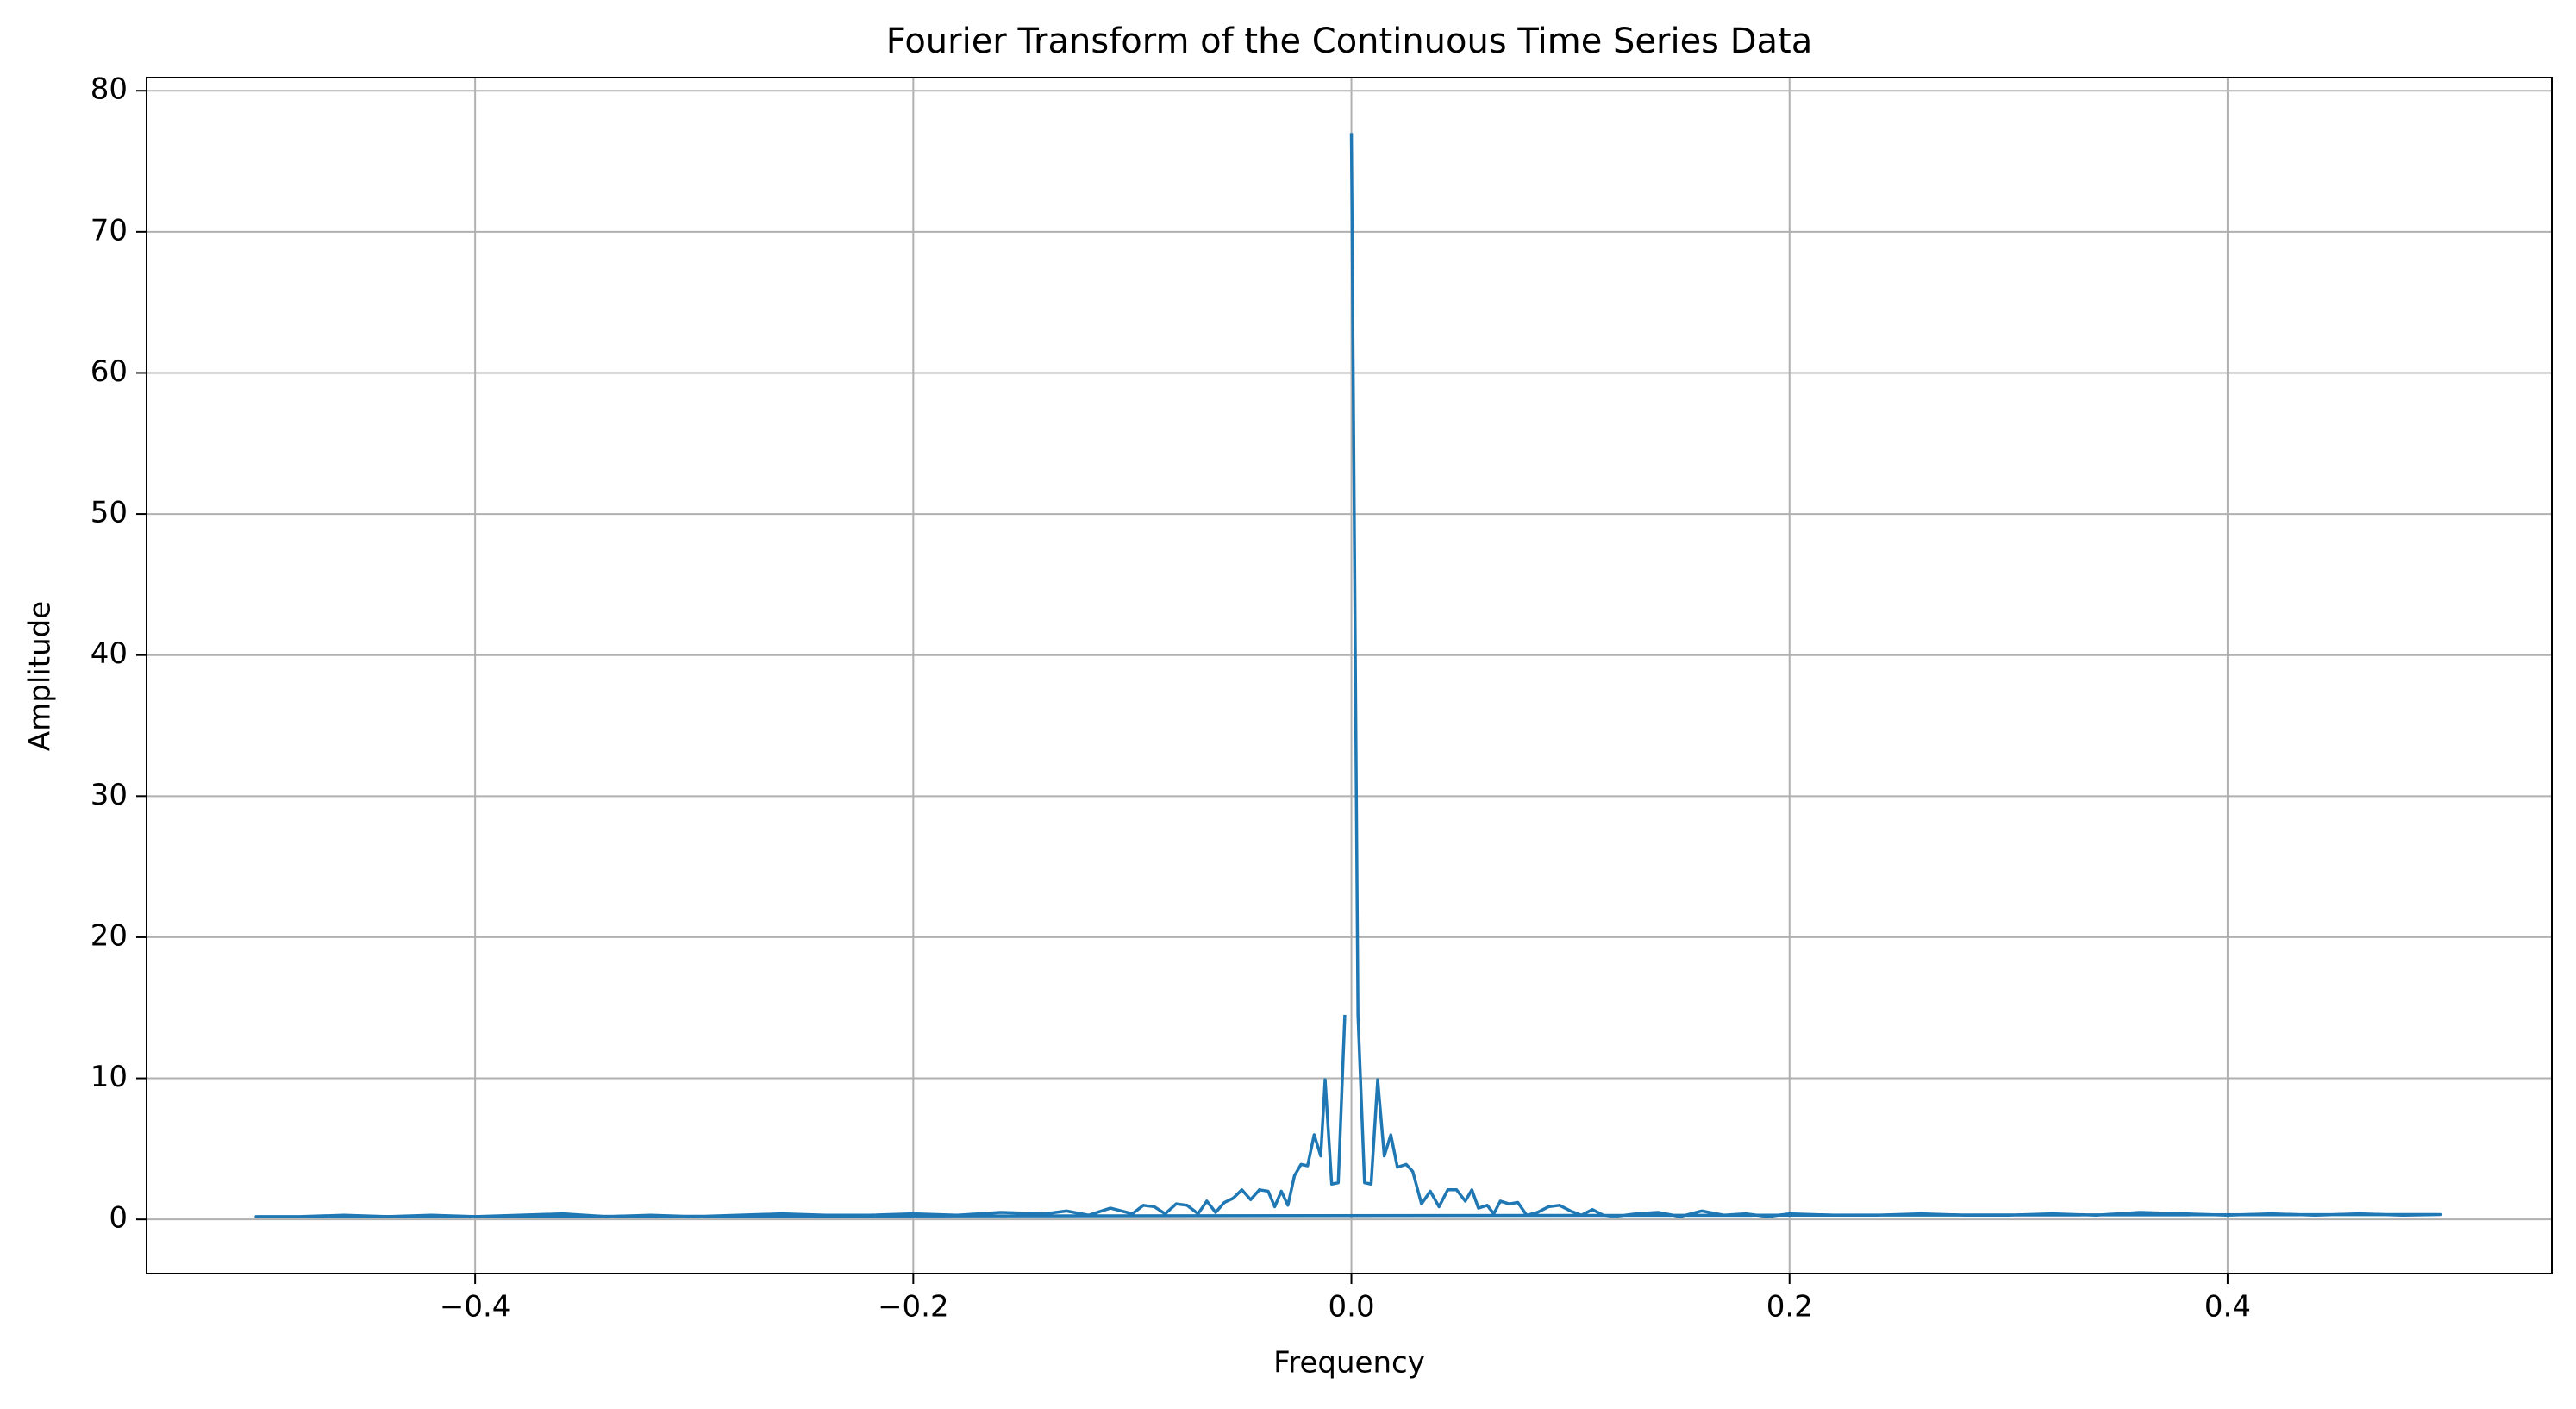 This screenshot has height=1409, width=2576. I want to click on y-tick-label: 20, so click(109, 935).